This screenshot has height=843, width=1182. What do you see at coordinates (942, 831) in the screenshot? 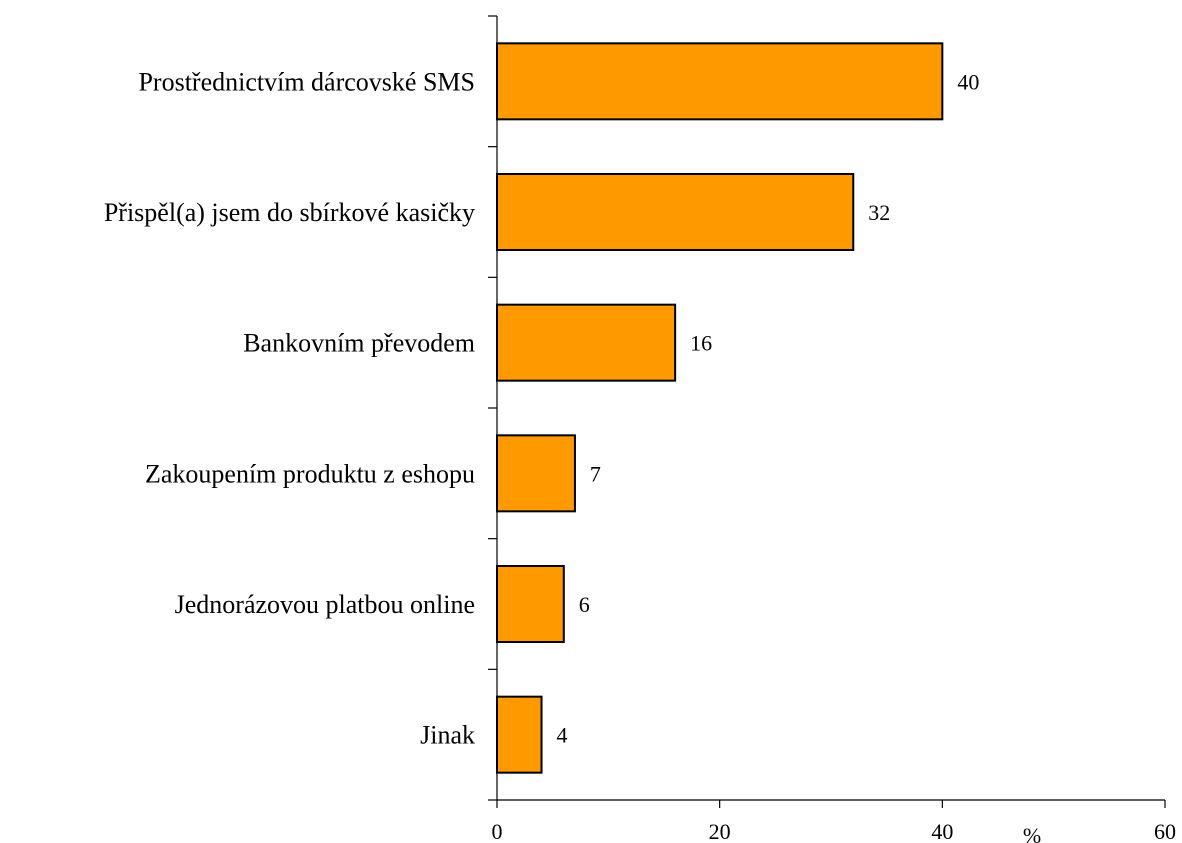
I see `x-tick-label: 40` at bounding box center [942, 831].